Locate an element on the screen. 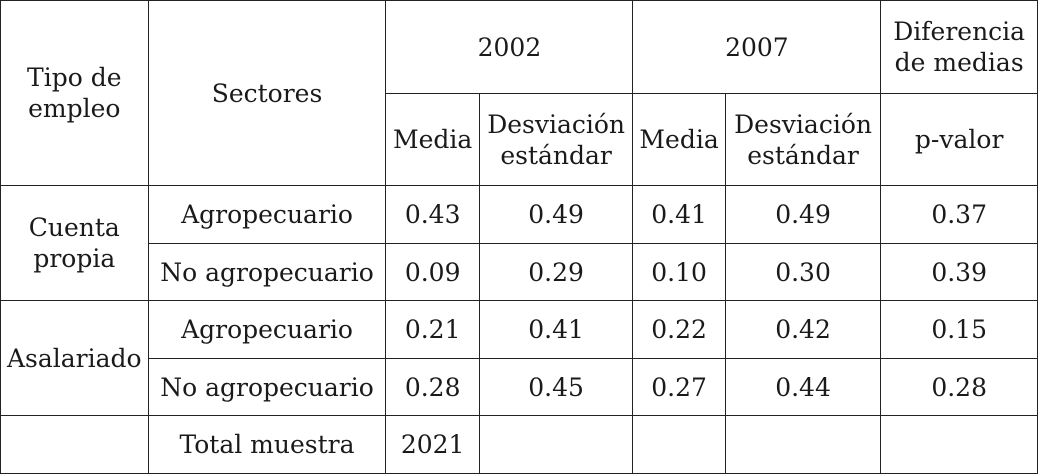  p-valor-cell: 0.28 is located at coordinates (959, 387).